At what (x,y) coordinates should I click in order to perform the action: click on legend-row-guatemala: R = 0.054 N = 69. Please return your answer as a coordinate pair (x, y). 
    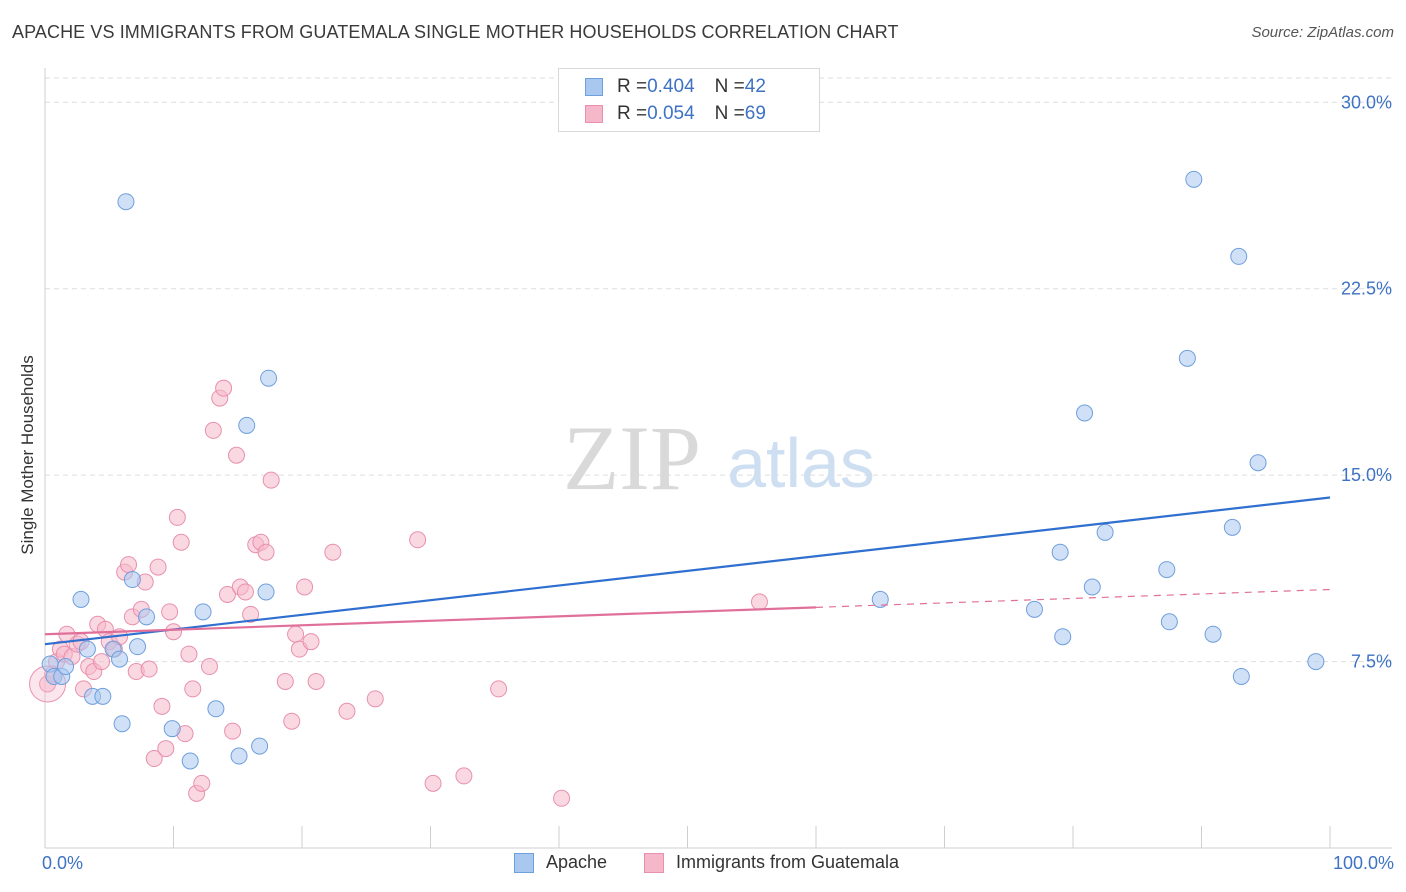
    Looking at the image, I should click on (675, 114).